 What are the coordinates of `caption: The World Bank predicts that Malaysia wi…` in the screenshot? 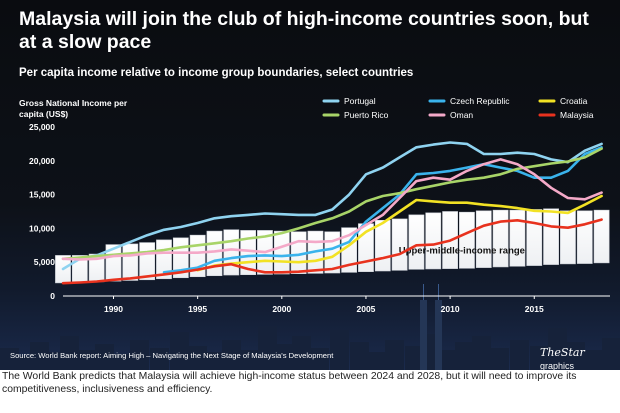 It's located at (289, 383).